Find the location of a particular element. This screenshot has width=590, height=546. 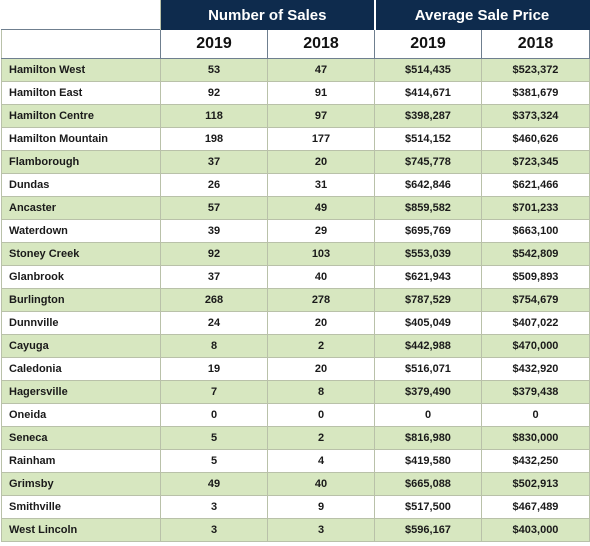

area-name-cell: Cayuga is located at coordinates (81, 346).